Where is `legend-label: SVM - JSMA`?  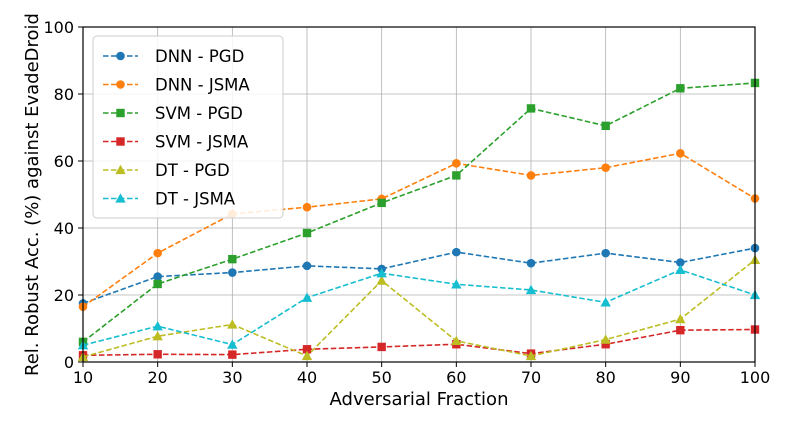
legend-label: SVM - JSMA is located at coordinates (202, 142).